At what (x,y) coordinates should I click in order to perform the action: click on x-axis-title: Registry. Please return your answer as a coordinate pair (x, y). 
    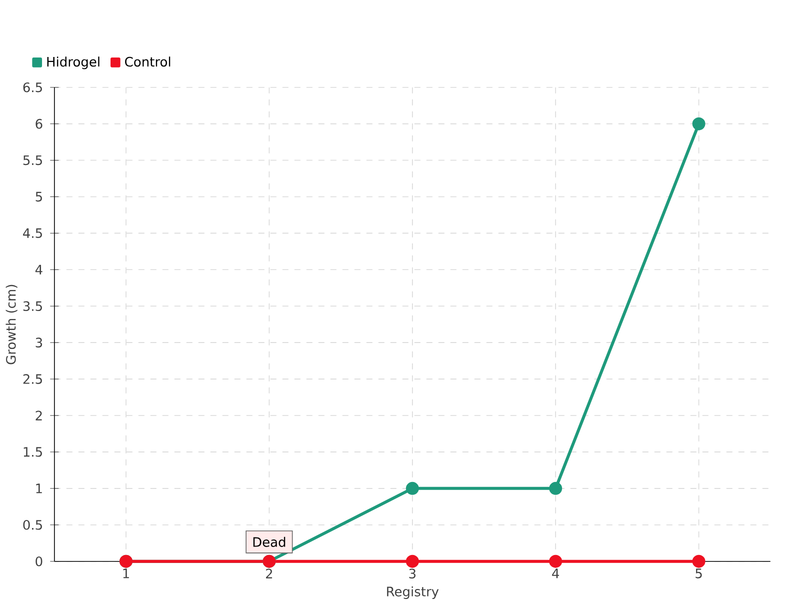
    Looking at the image, I should click on (413, 592).